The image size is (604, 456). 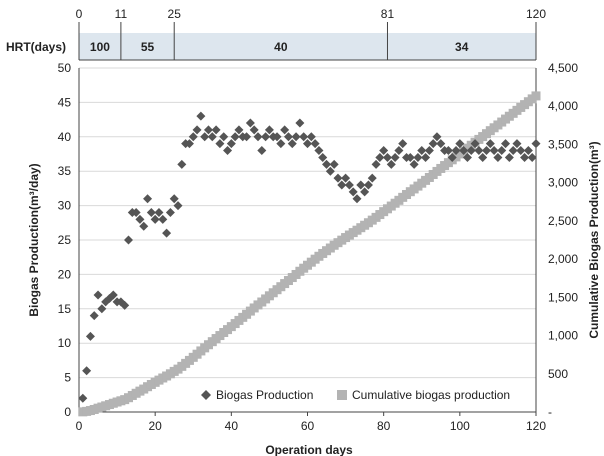 I want to click on hrt-segment-value: 100, so click(x=100, y=47).